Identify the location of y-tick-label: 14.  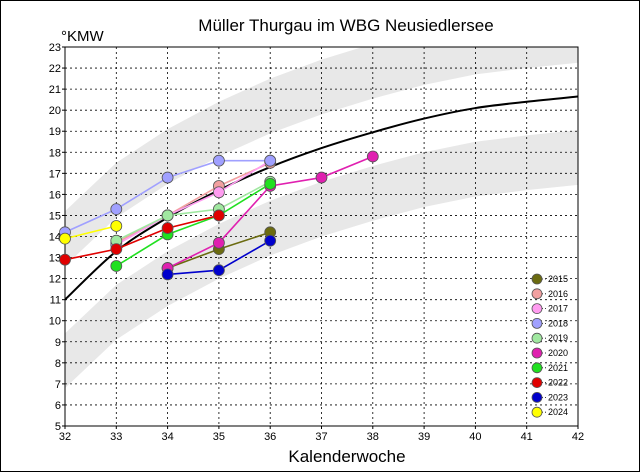
(55, 238).